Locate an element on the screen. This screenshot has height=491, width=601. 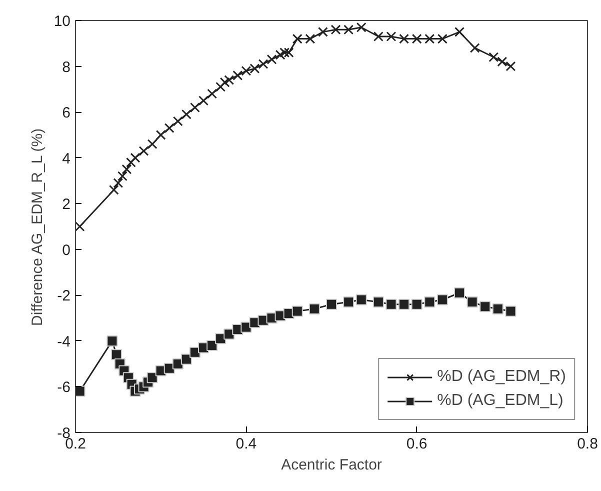
x-axis-title: Acentric Factor is located at coordinates (331, 465).